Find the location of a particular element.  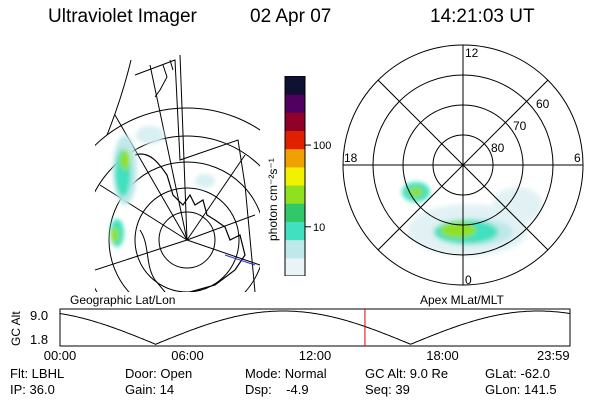

glat-info: GLat: -62.0 is located at coordinates (518, 373).